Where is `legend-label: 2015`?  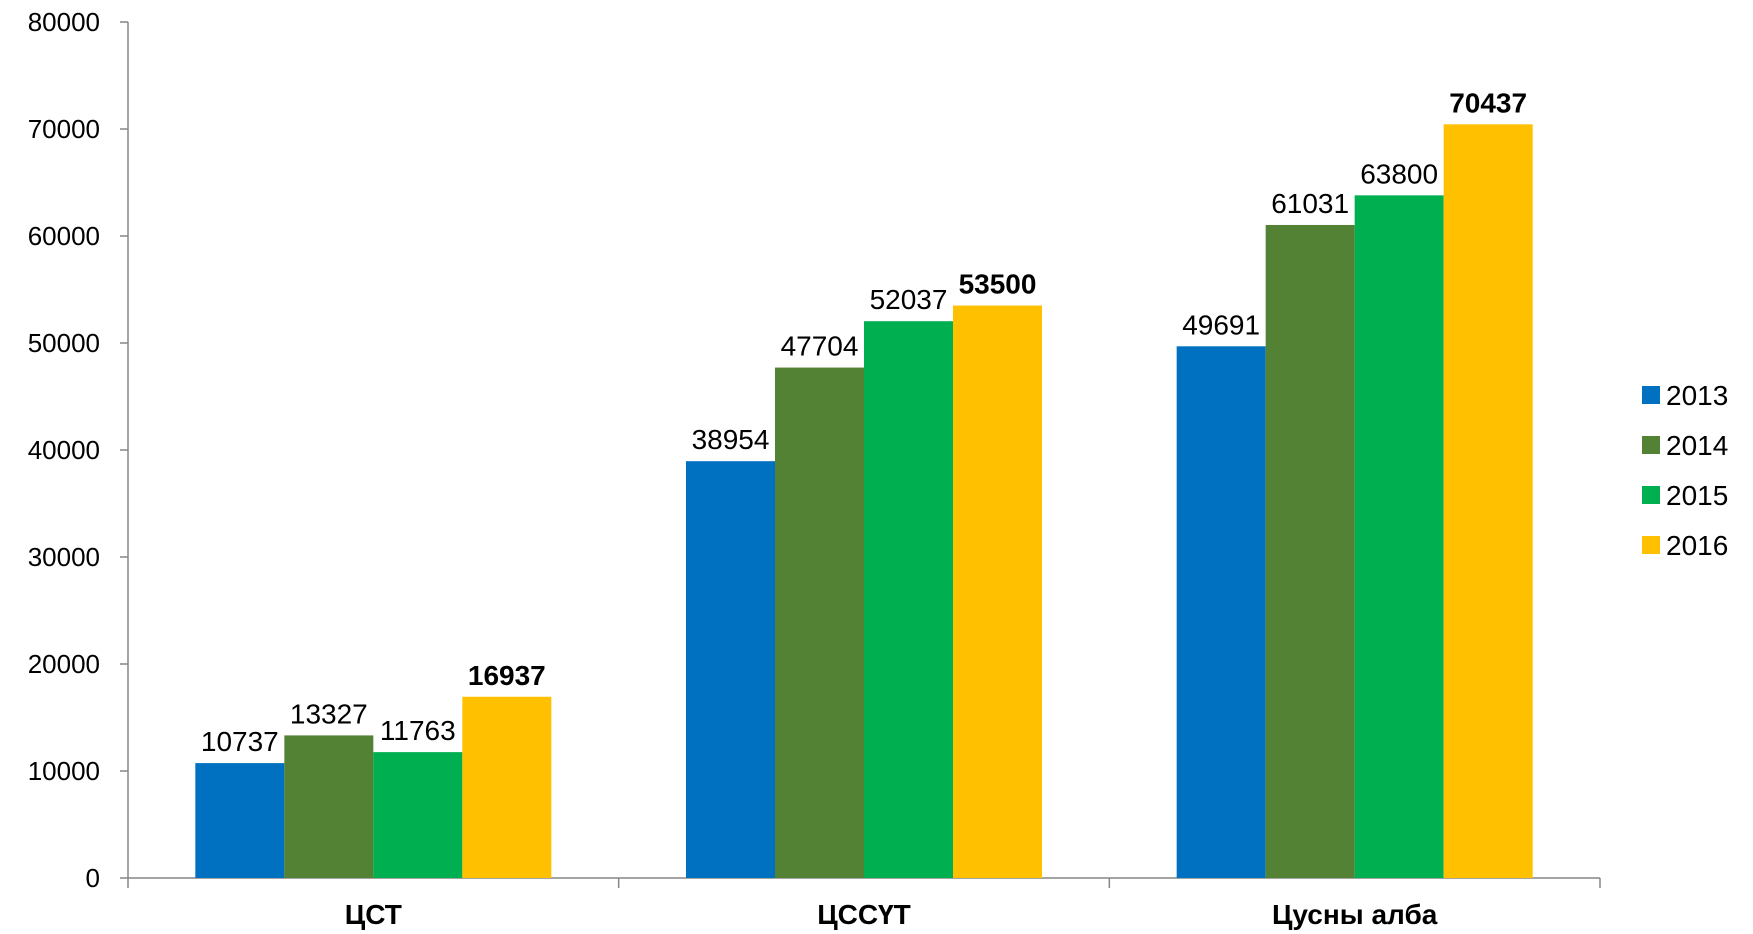
legend-label: 2015 is located at coordinates (1697, 495).